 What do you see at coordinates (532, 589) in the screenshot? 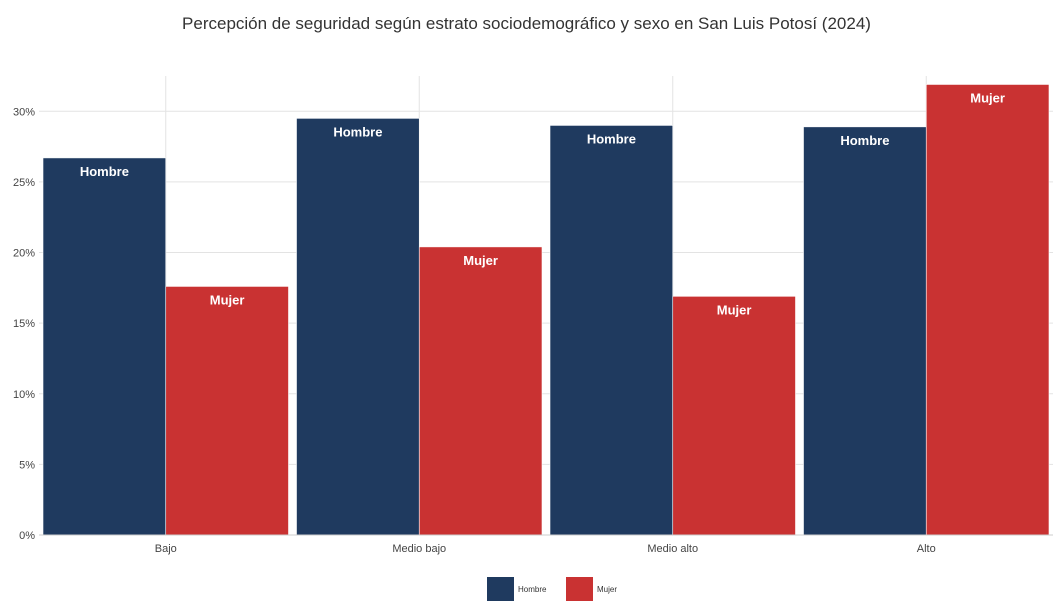
I see `legend-label: Hombre` at bounding box center [532, 589].